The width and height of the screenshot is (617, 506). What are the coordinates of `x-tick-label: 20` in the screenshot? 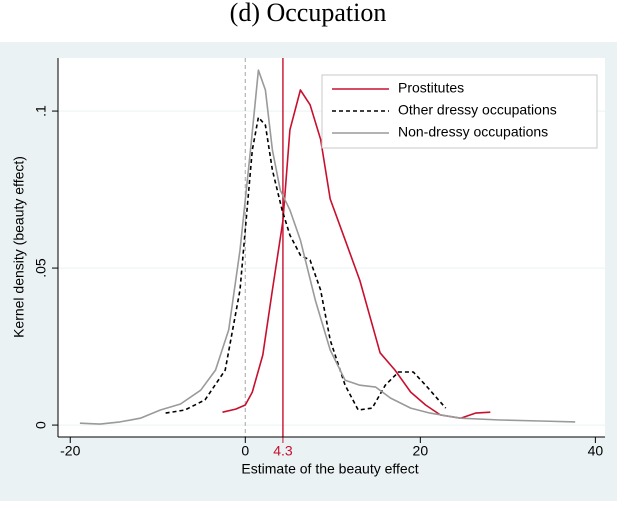 It's located at (421, 451).